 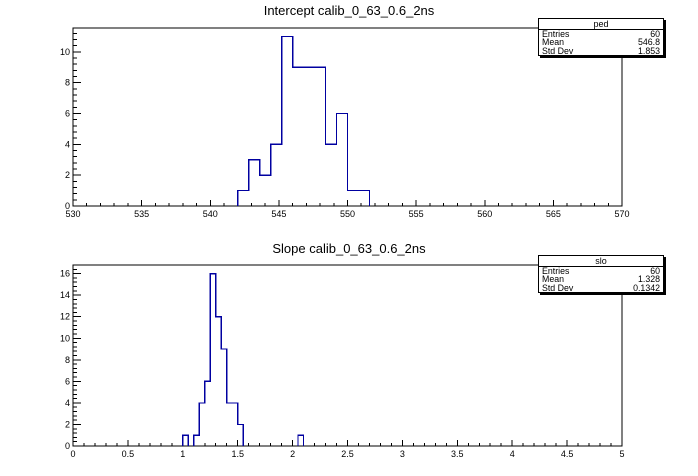 I want to click on x-axis-tick-label: 2, so click(x=292, y=454).